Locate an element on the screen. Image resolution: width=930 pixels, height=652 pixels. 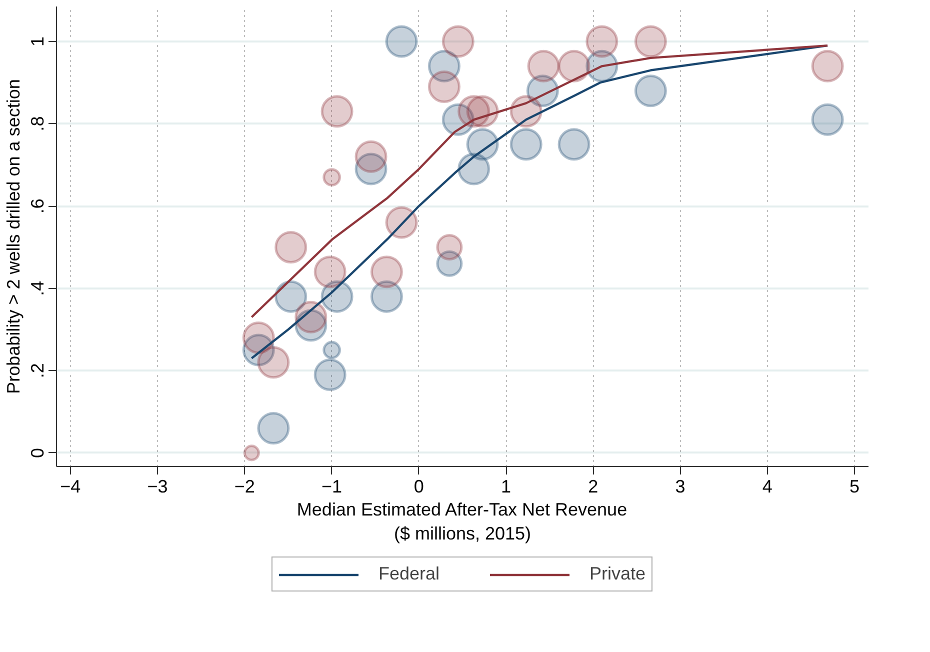
y-axis-title: Probability > 2 wells drilled on a section is located at coordinates (14, 236).